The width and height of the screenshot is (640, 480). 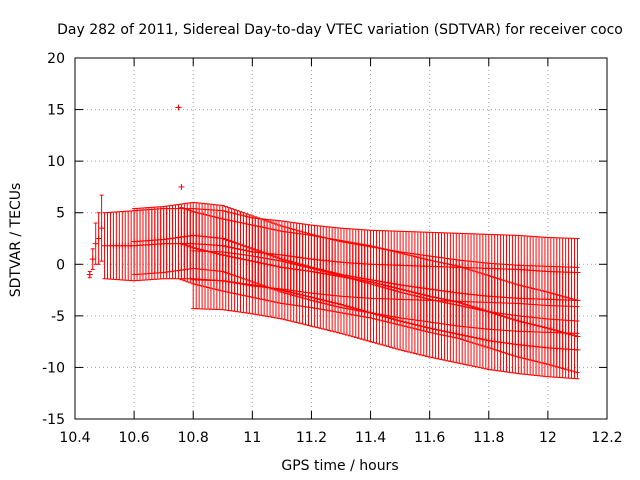 What do you see at coordinates (606, 438) in the screenshot?
I see `x-tick-label: 12.2` at bounding box center [606, 438].